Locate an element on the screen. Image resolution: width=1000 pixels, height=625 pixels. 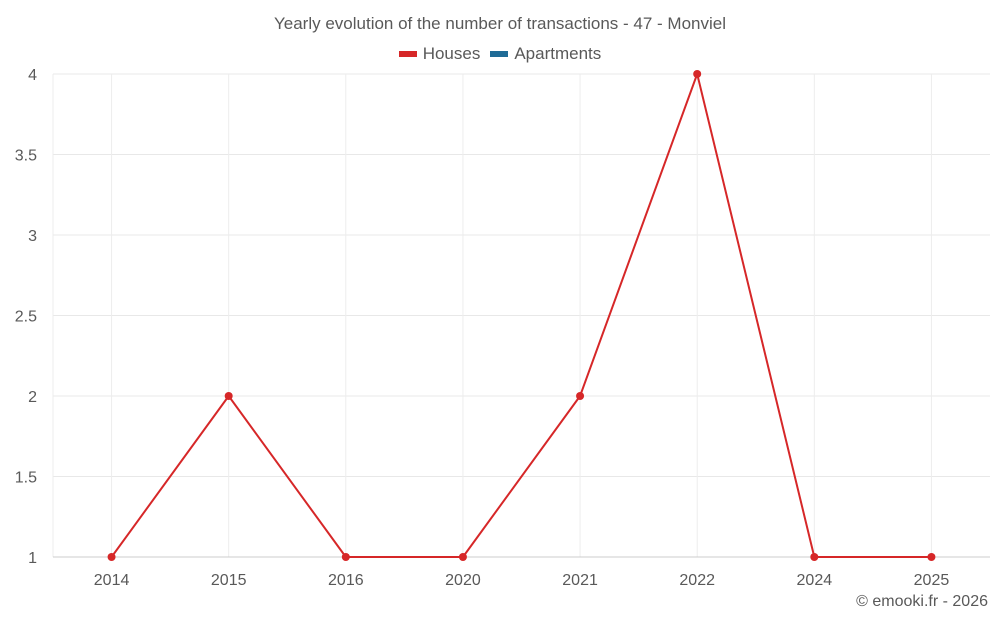
x-tick-label: 2020 is located at coordinates (463, 580).